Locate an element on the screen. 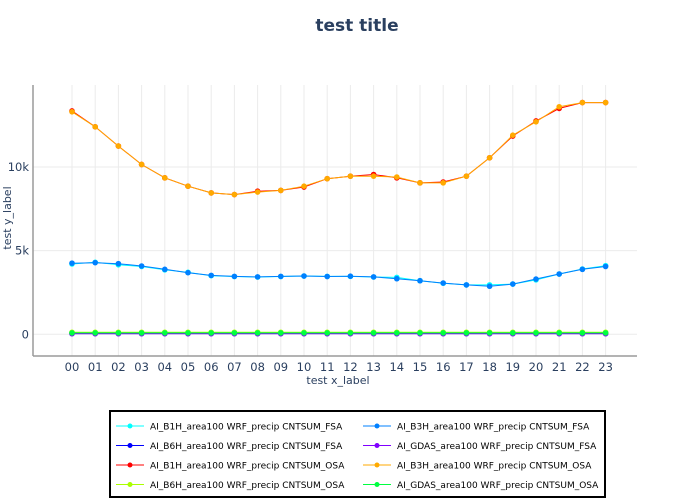 This screenshot has height=500, width=700. x-tick-label: 04 is located at coordinates (164, 367).